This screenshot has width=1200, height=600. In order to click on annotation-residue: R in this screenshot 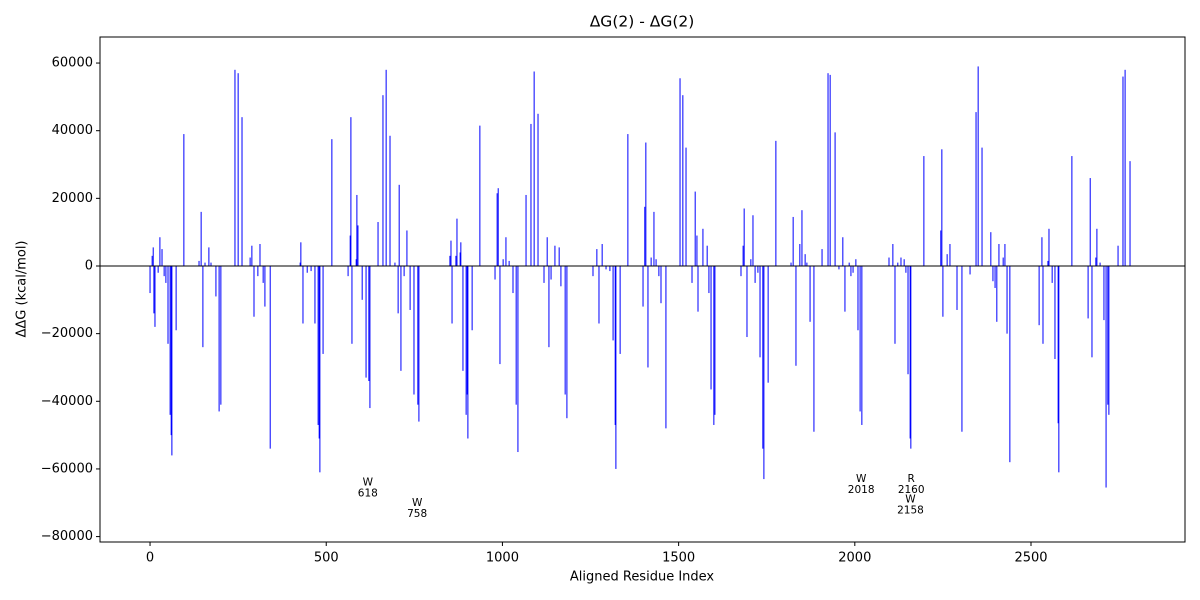, I will do `click(911, 479)`.